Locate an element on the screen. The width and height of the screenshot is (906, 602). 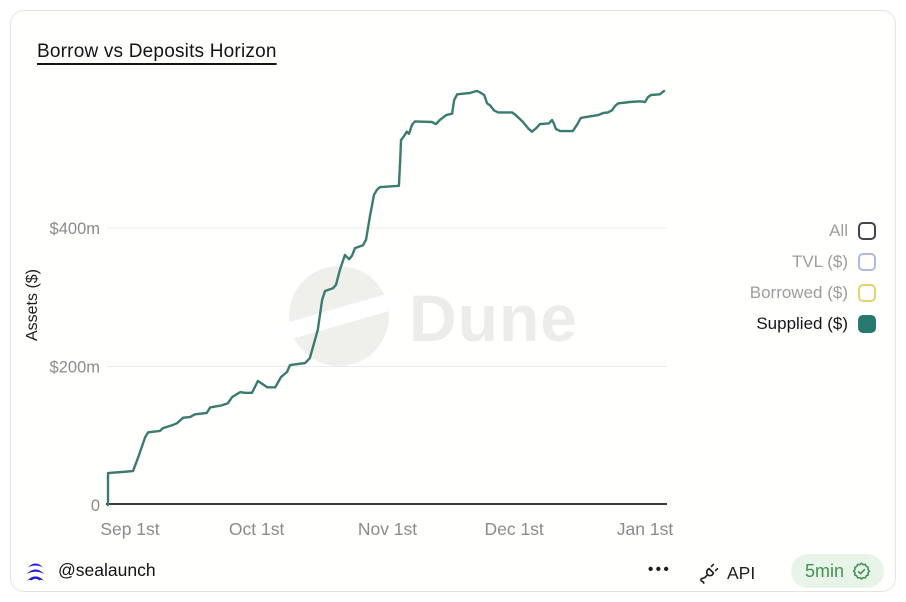
legend-item-supplied: Supplied ($) is located at coordinates (816, 324).